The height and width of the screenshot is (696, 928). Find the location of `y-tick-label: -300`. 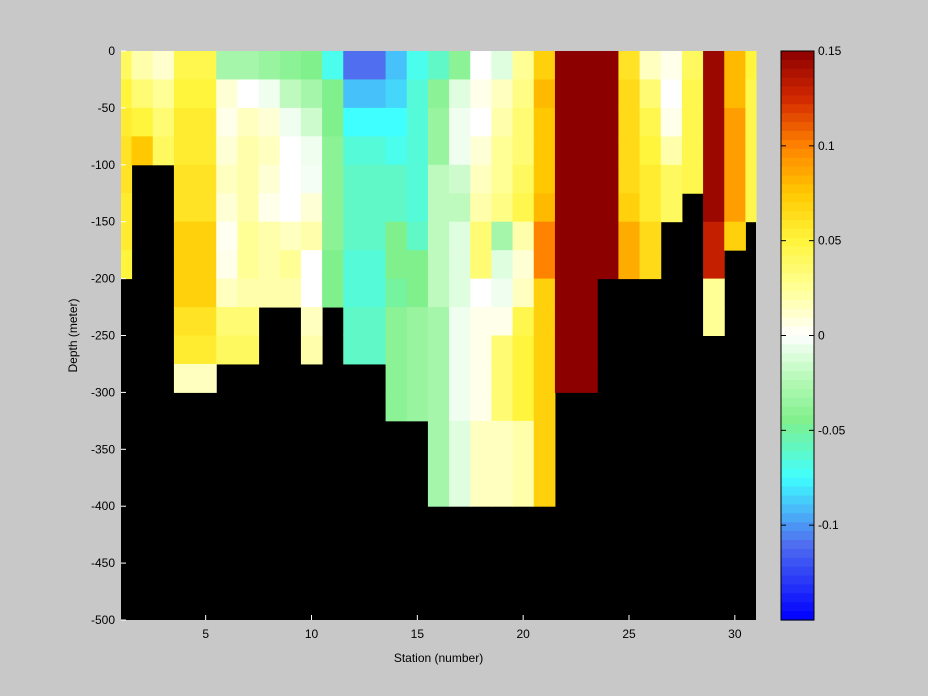

y-tick-label: -300 is located at coordinates (103, 392).